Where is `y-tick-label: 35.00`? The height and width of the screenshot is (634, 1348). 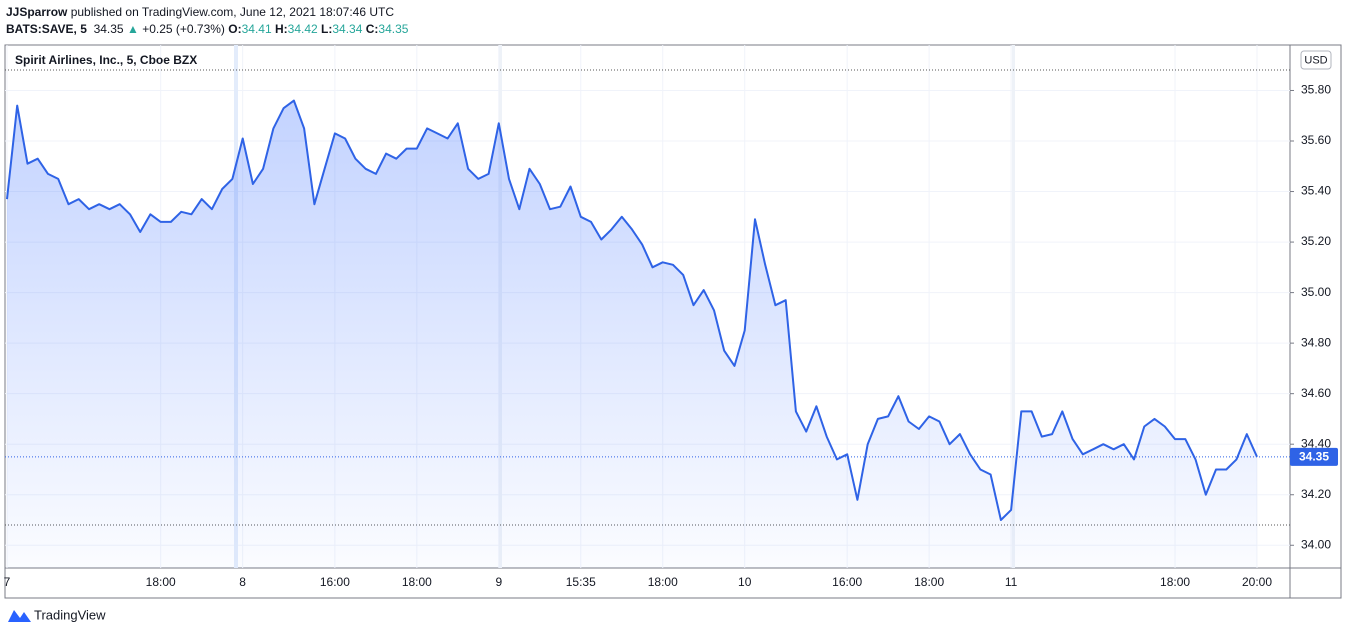 y-tick-label: 35.00 is located at coordinates (1316, 292).